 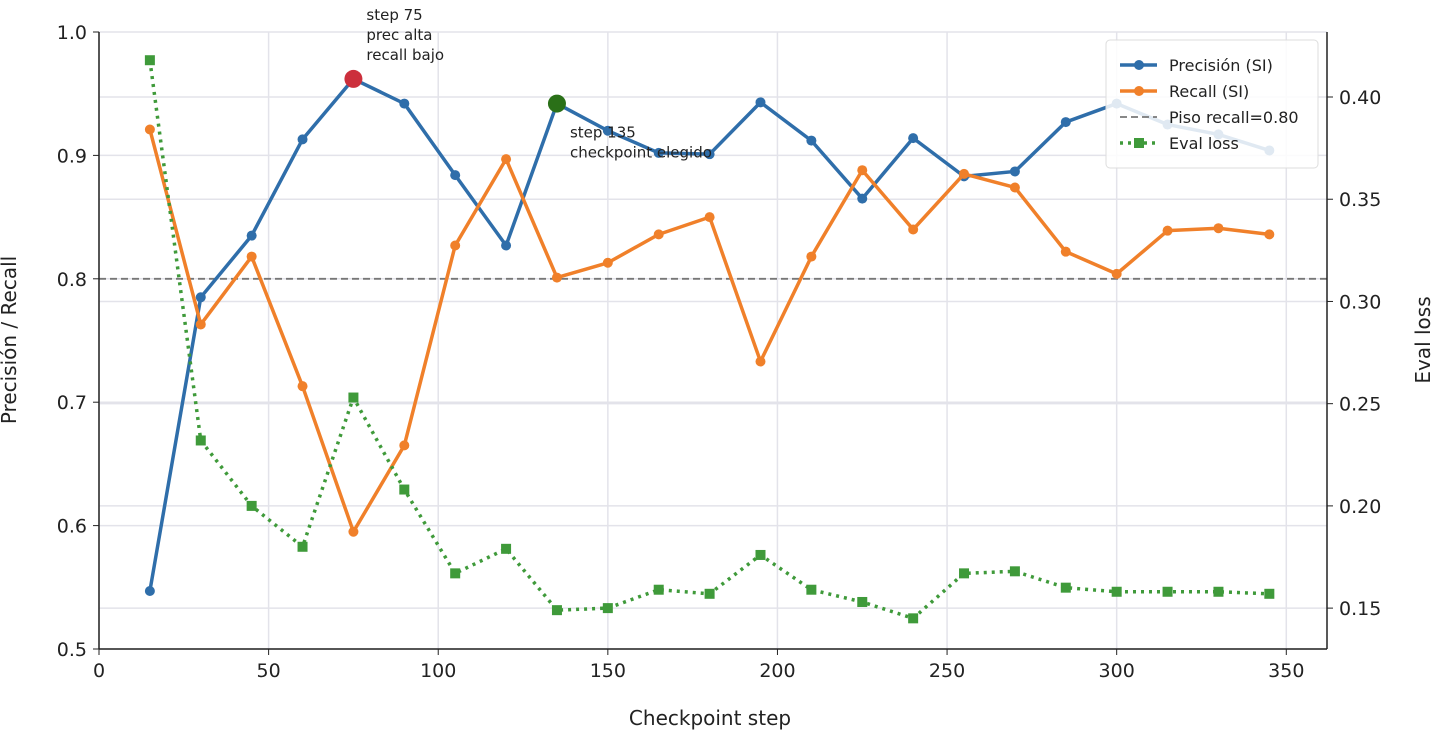 What do you see at coordinates (1422, 339) in the screenshot?
I see `y2-axis-label: Eval loss` at bounding box center [1422, 339].